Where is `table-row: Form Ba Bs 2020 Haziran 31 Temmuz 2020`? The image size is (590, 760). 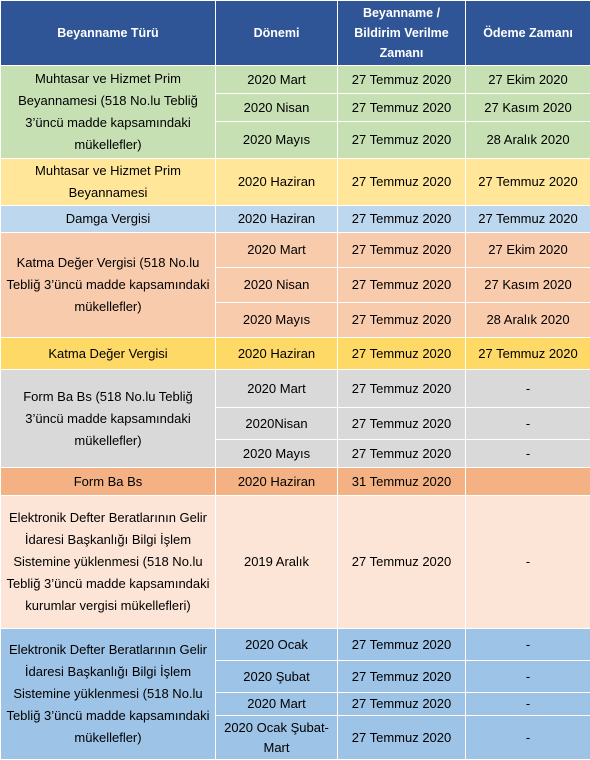
table-row: Form Ba Bs 2020 Haziran 31 Temmuz 2020 is located at coordinates (295, 482).